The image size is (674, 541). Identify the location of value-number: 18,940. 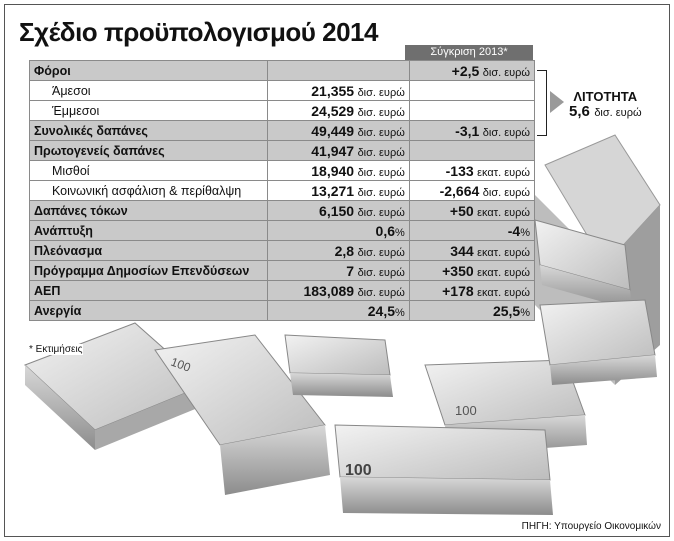
(333, 170).